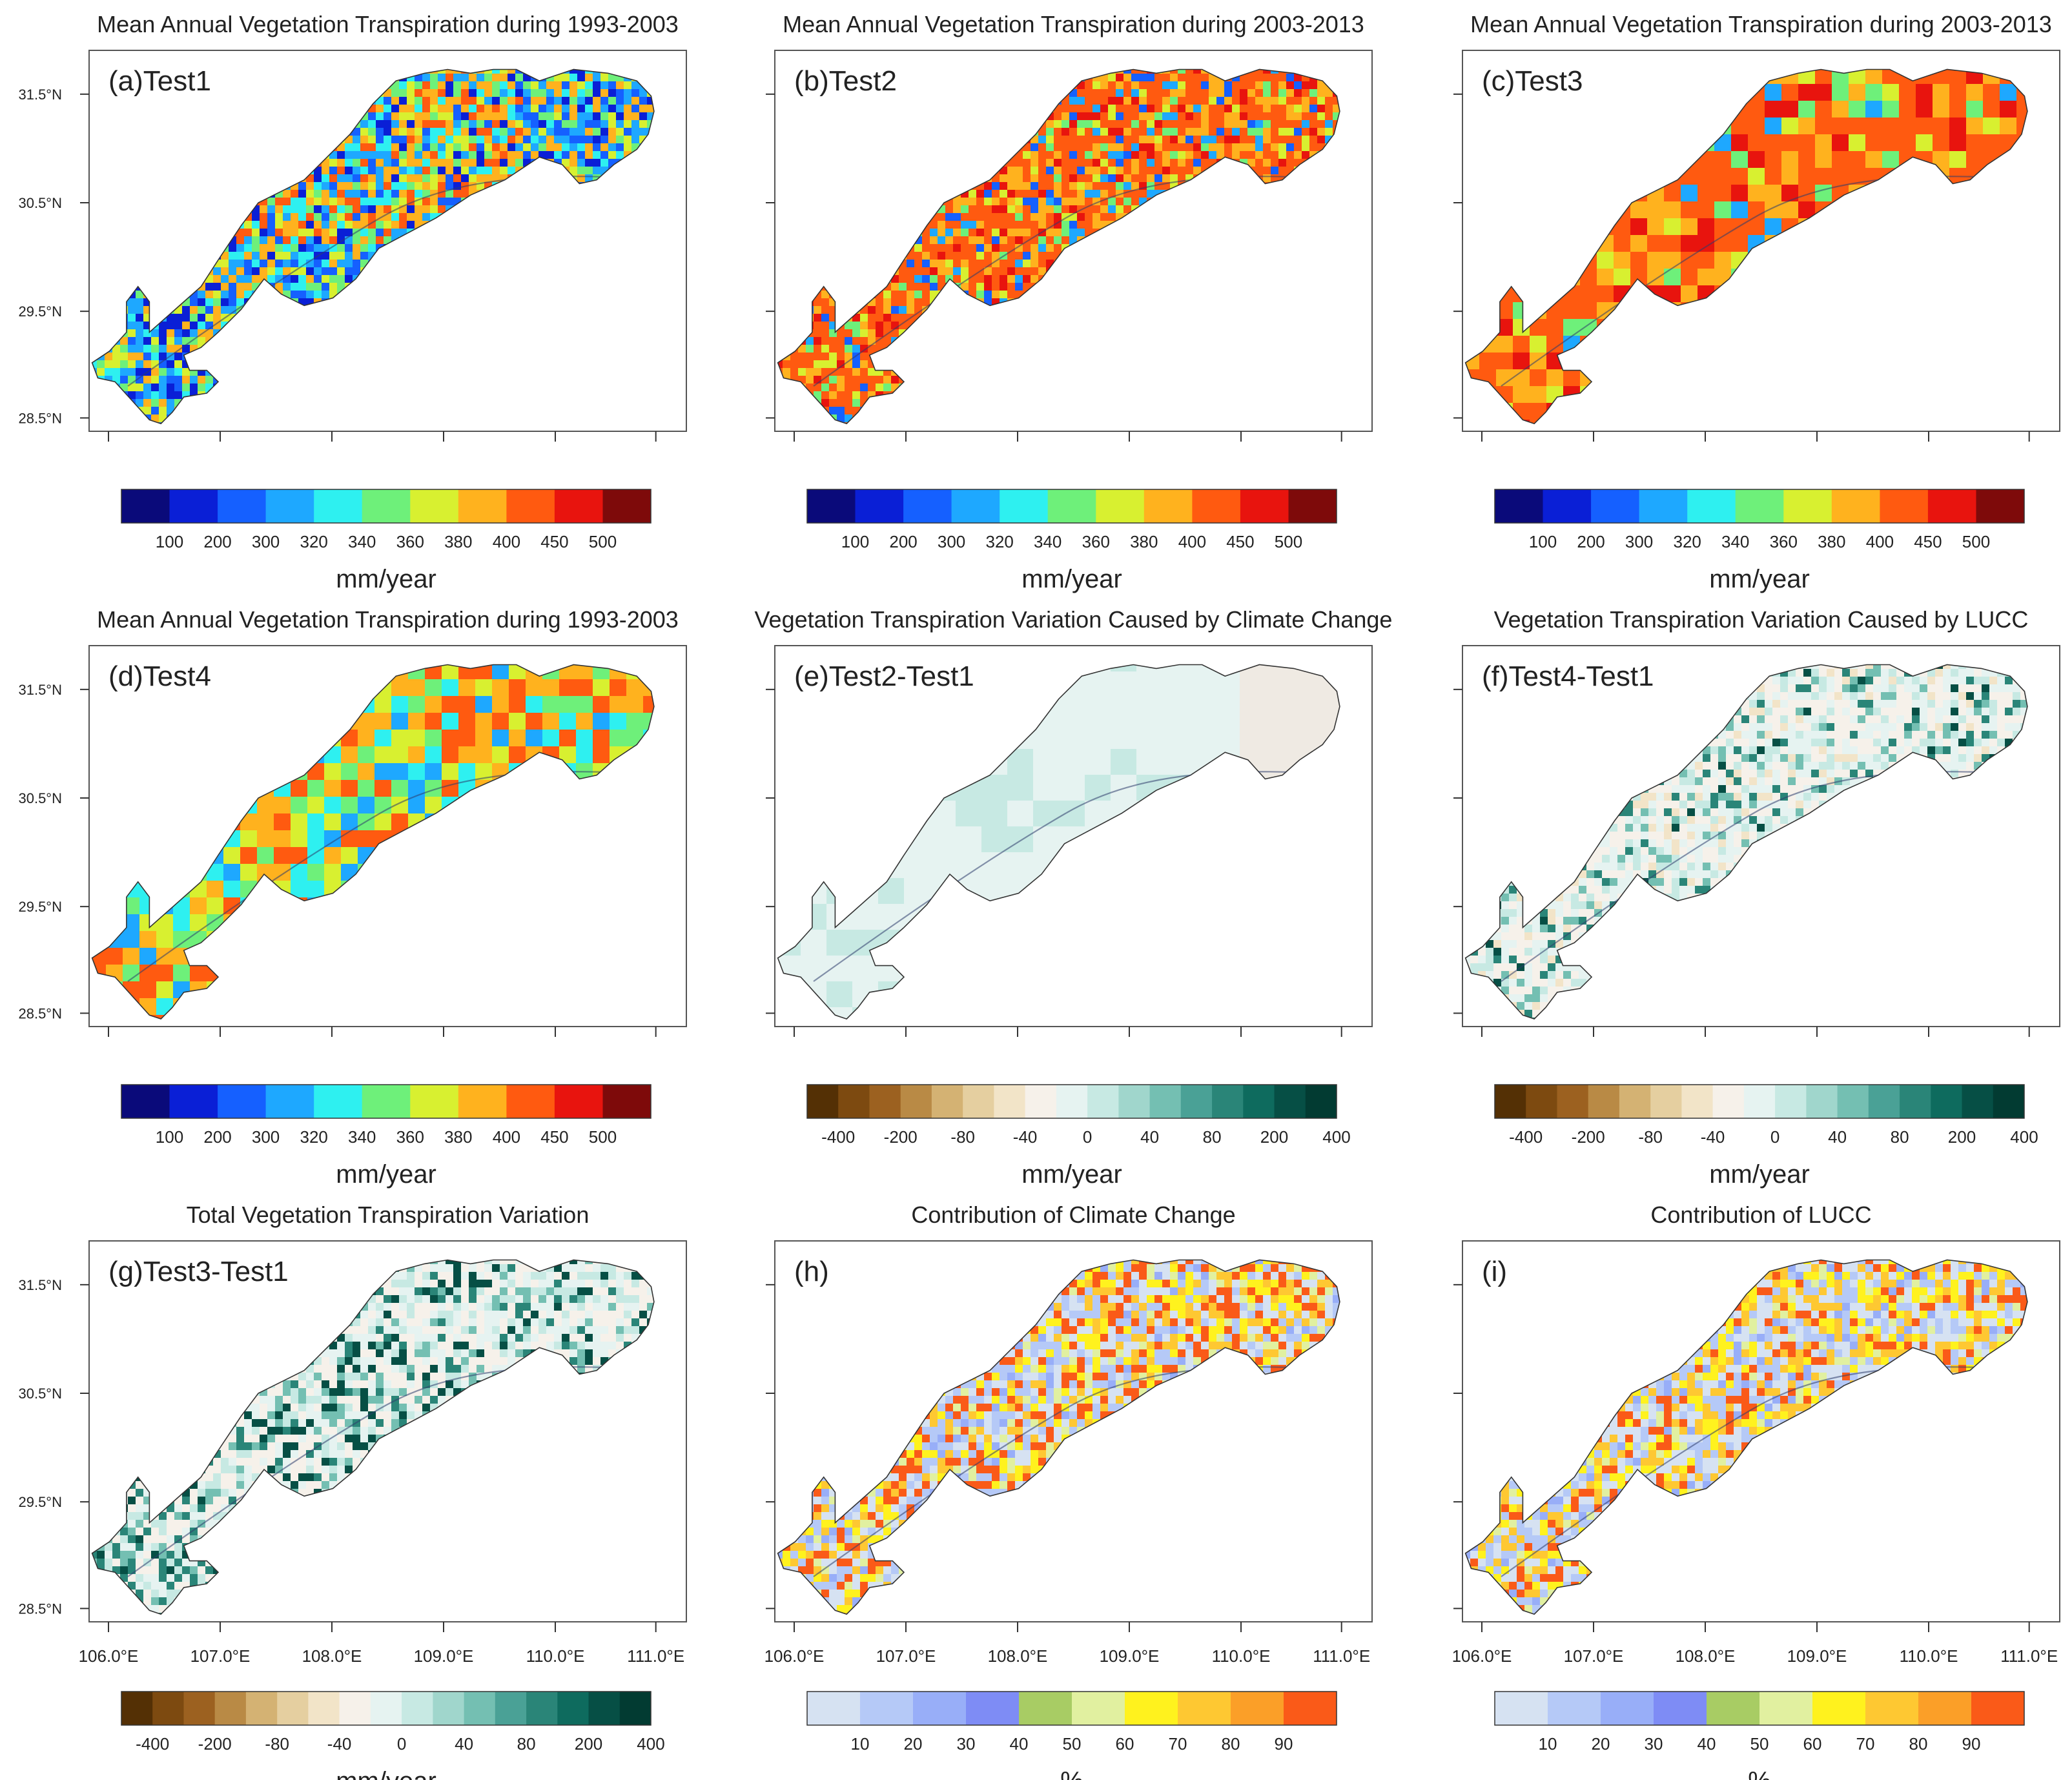  I want to click on panel-title: Total Vegetation Transpiration Variation, so click(388, 1215).